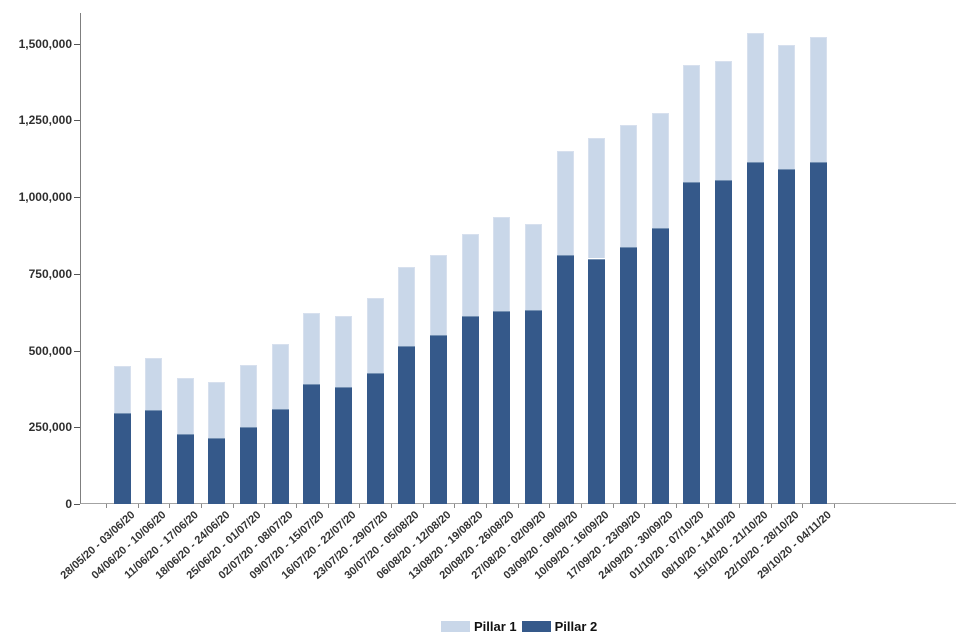 This screenshot has width=960, height=640. Describe the element at coordinates (576, 626) in the screenshot. I see `legend-label: Pillar 2` at that location.